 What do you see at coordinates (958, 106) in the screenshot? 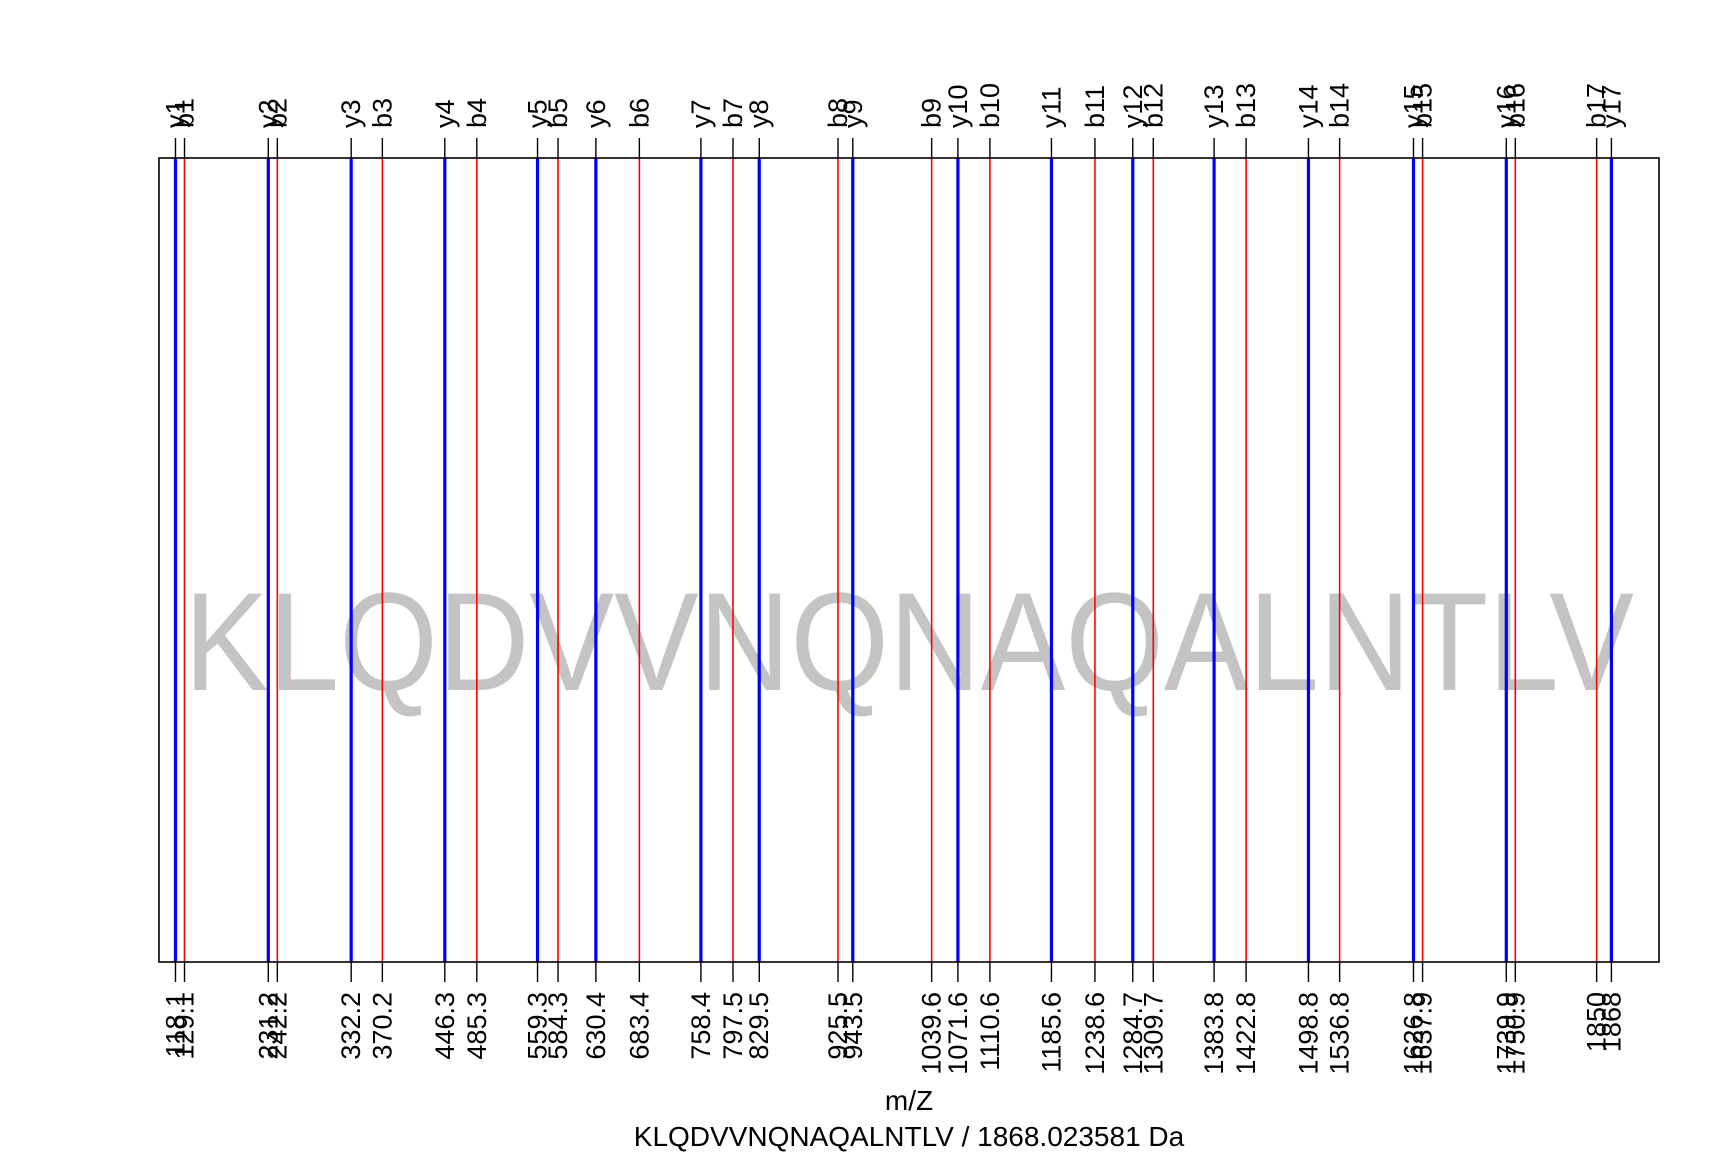
I see `ion-label-y10: y10` at bounding box center [958, 106].